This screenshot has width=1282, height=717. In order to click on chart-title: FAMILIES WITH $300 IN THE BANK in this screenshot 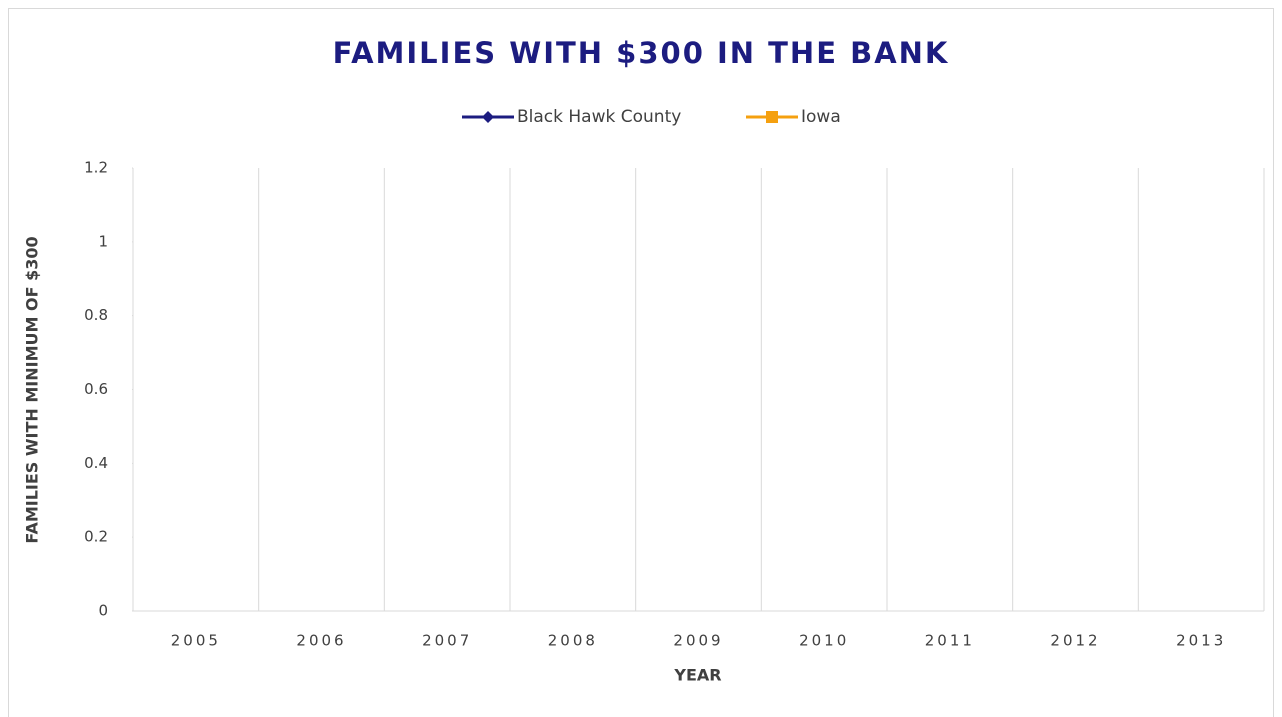, I will do `click(641, 53)`.